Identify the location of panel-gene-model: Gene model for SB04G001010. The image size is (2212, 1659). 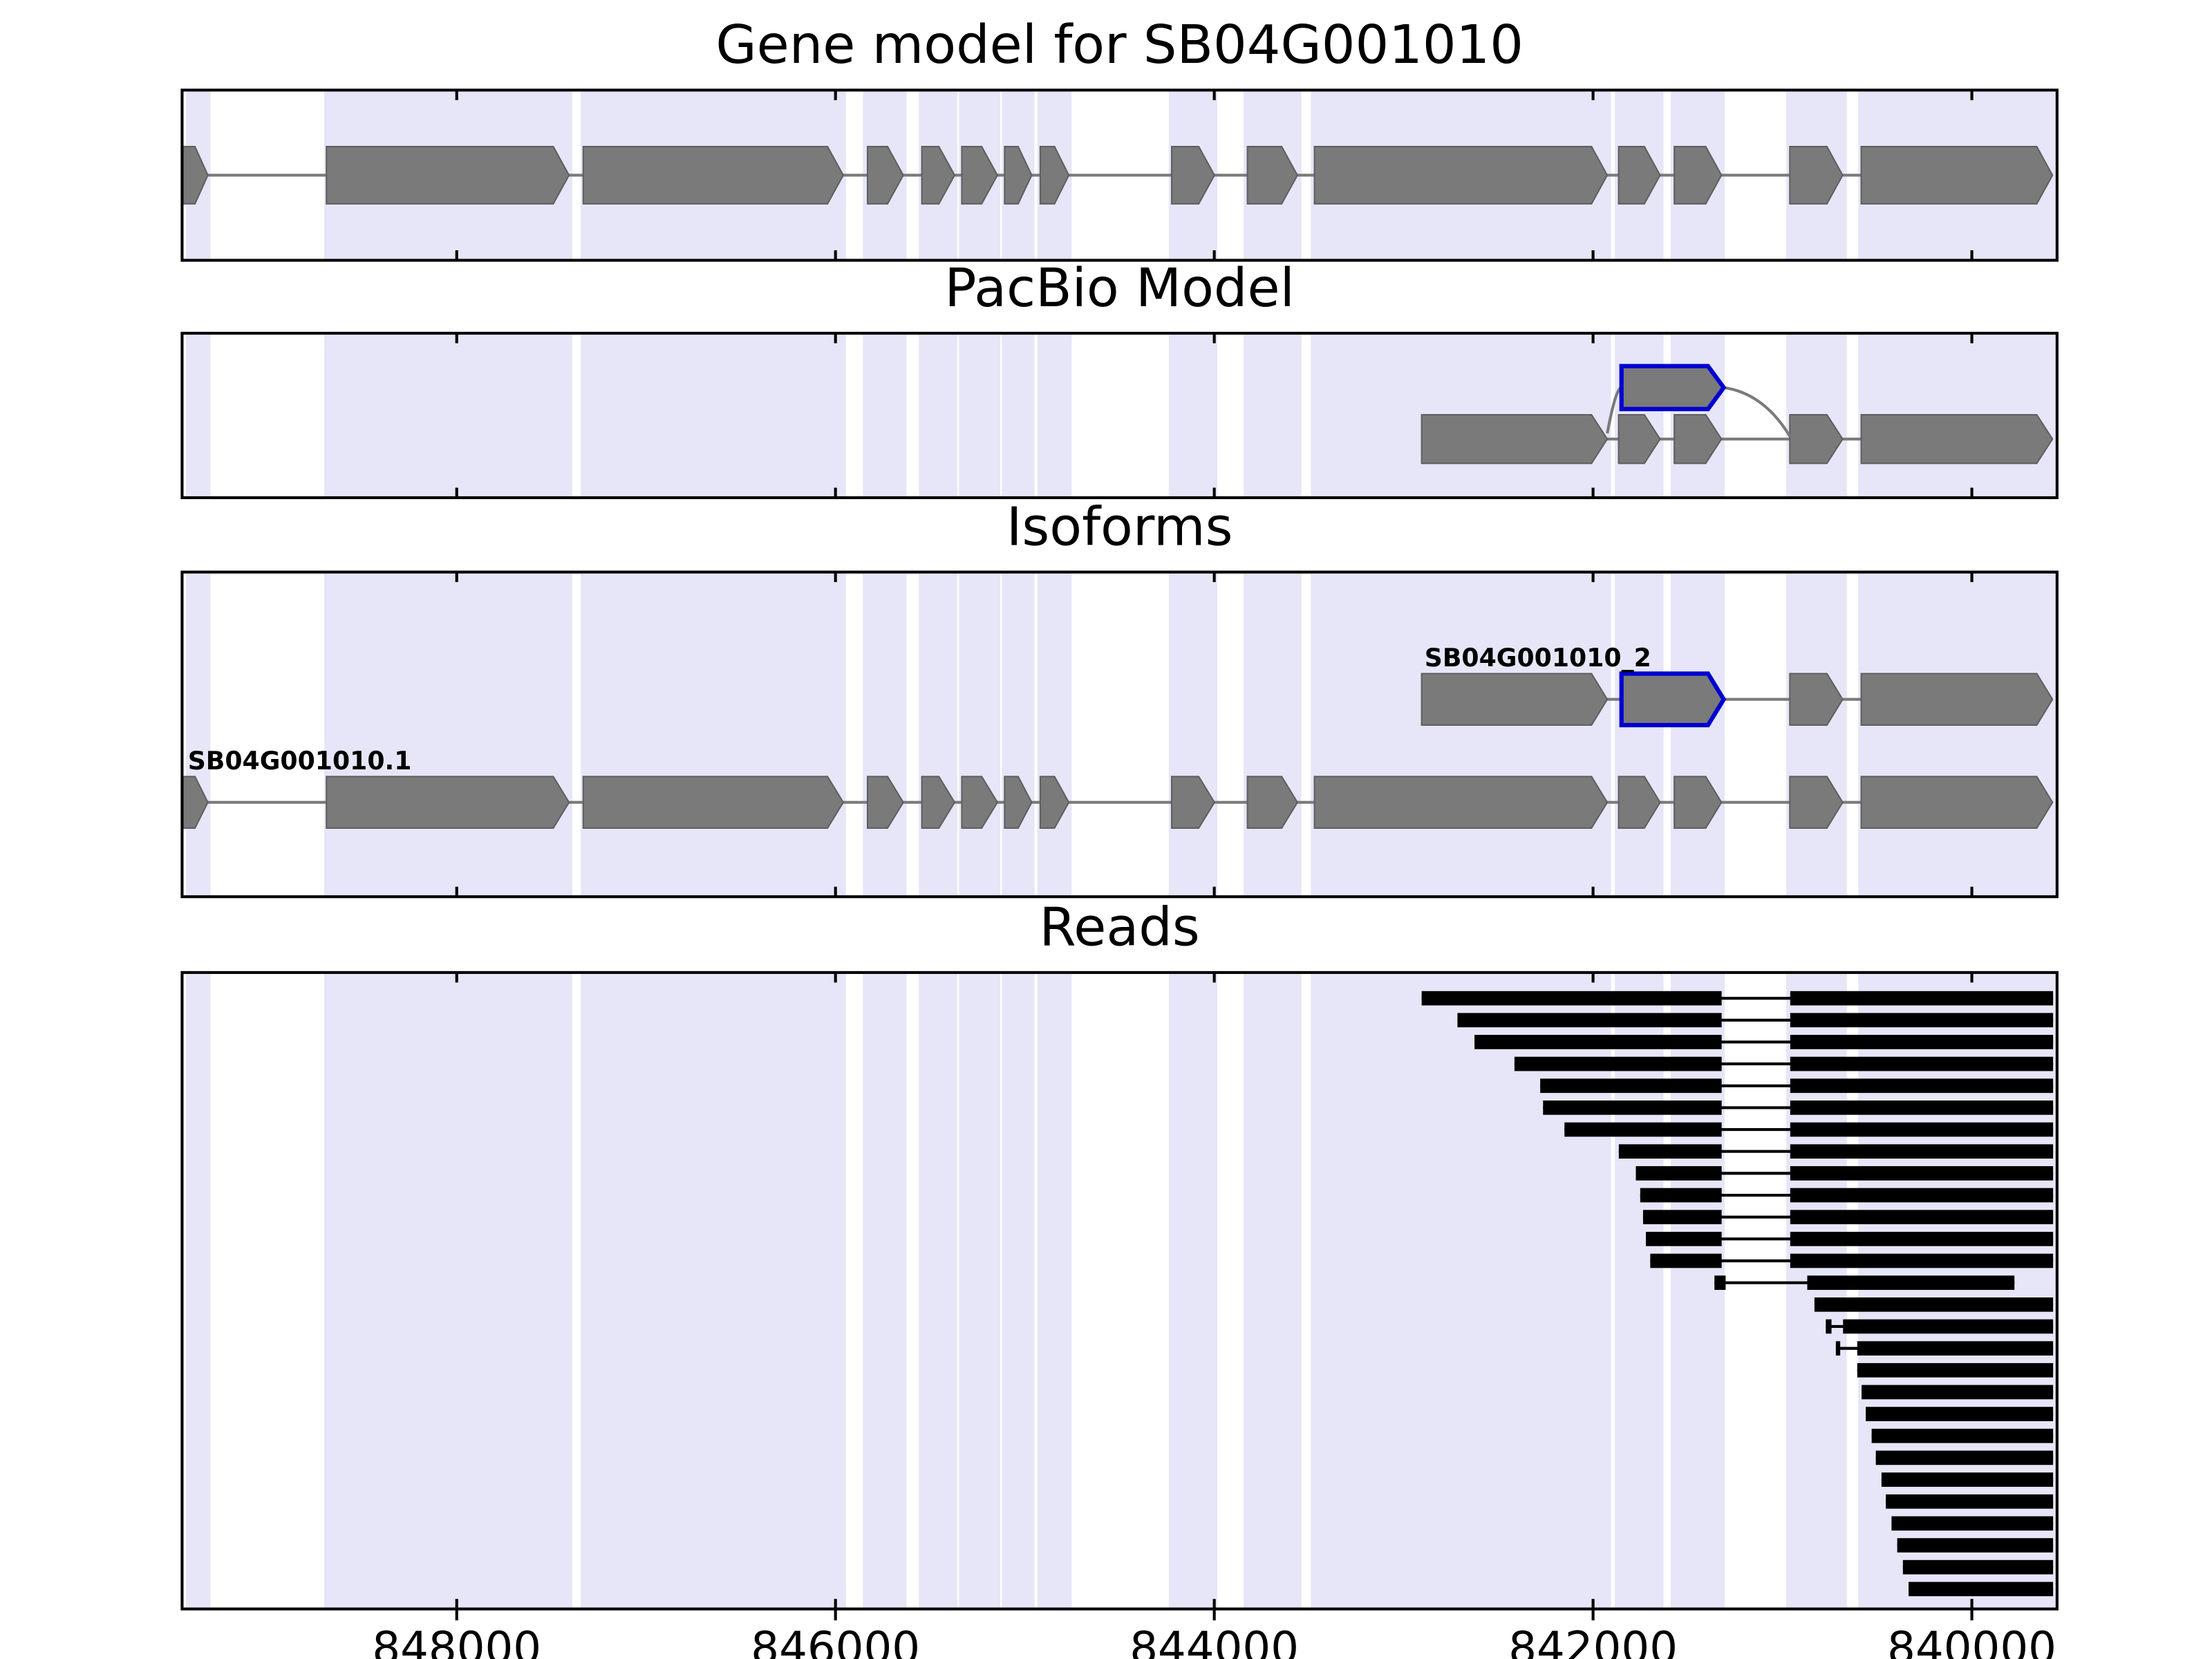
(1119, 138).